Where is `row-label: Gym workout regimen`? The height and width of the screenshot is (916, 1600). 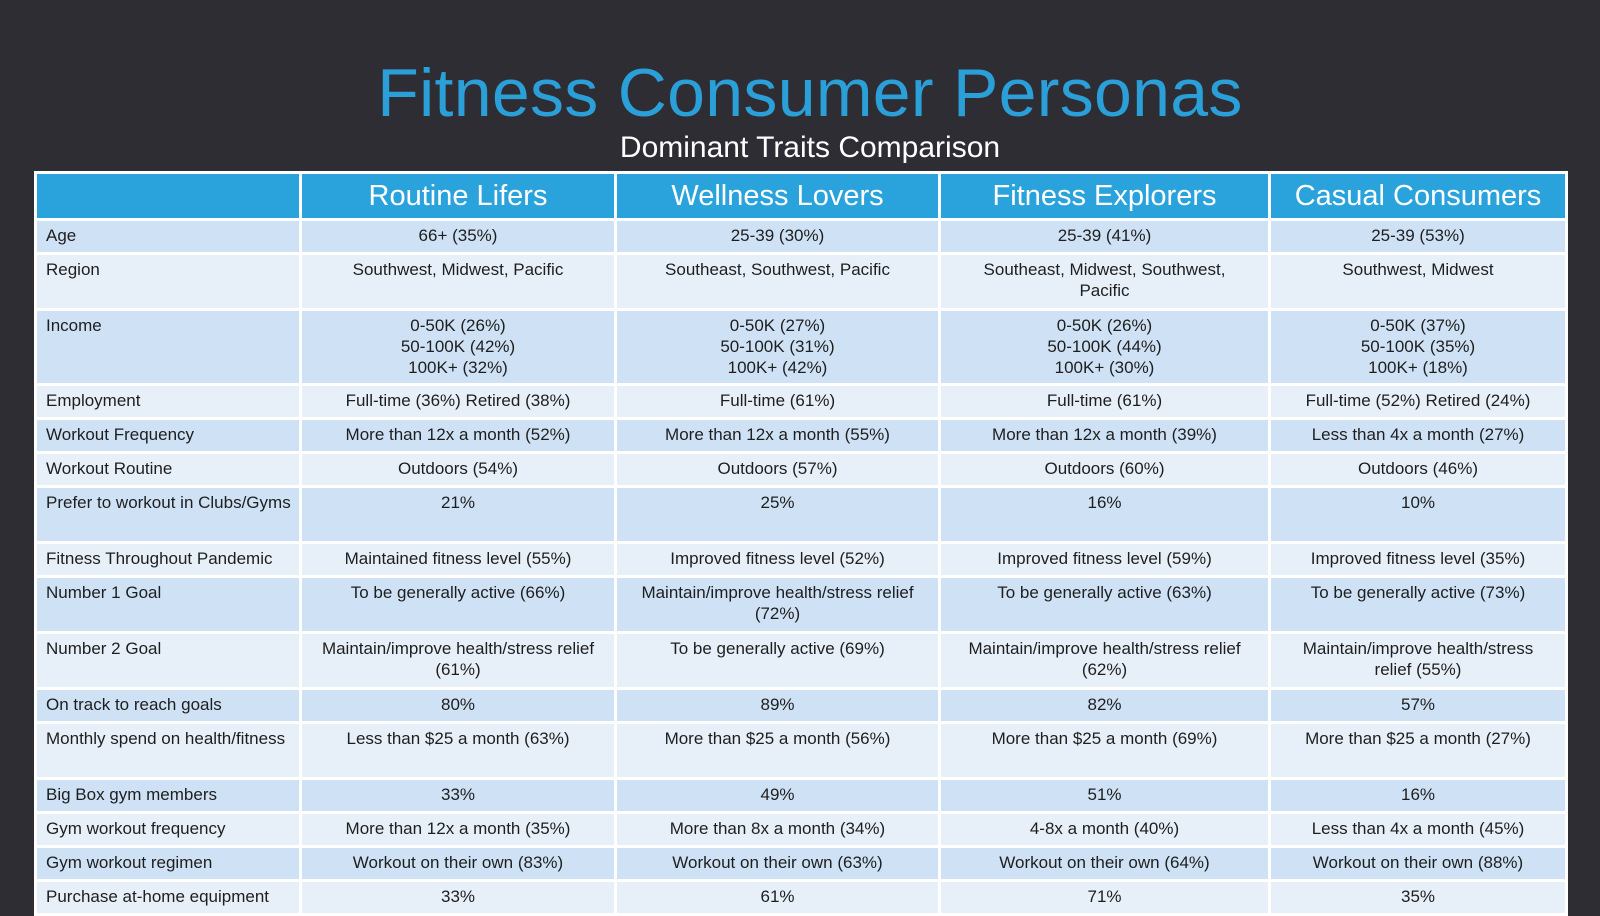
row-label: Gym workout regimen is located at coordinates (168, 863).